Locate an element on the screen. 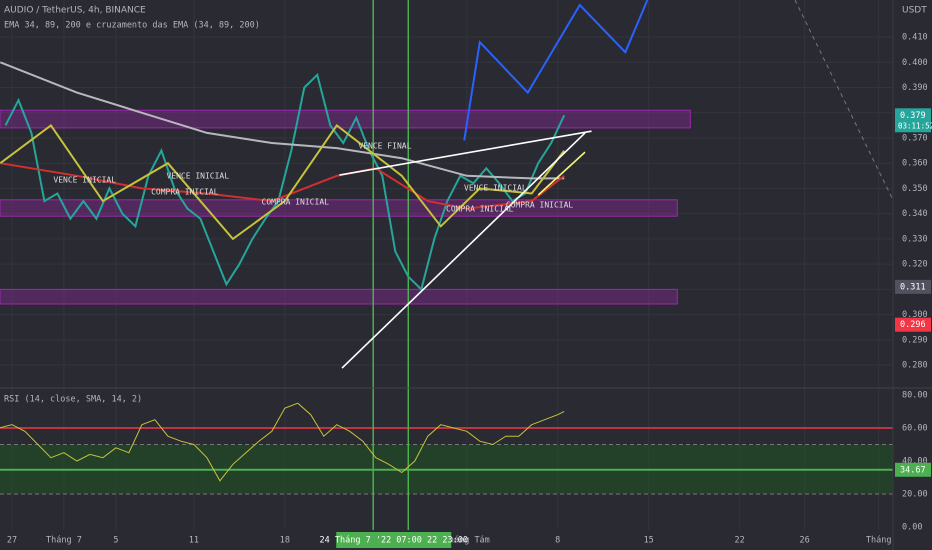 Image resolution: width=932 pixels, height=550 pixels. y-tick-label: 0.300 is located at coordinates (915, 315).